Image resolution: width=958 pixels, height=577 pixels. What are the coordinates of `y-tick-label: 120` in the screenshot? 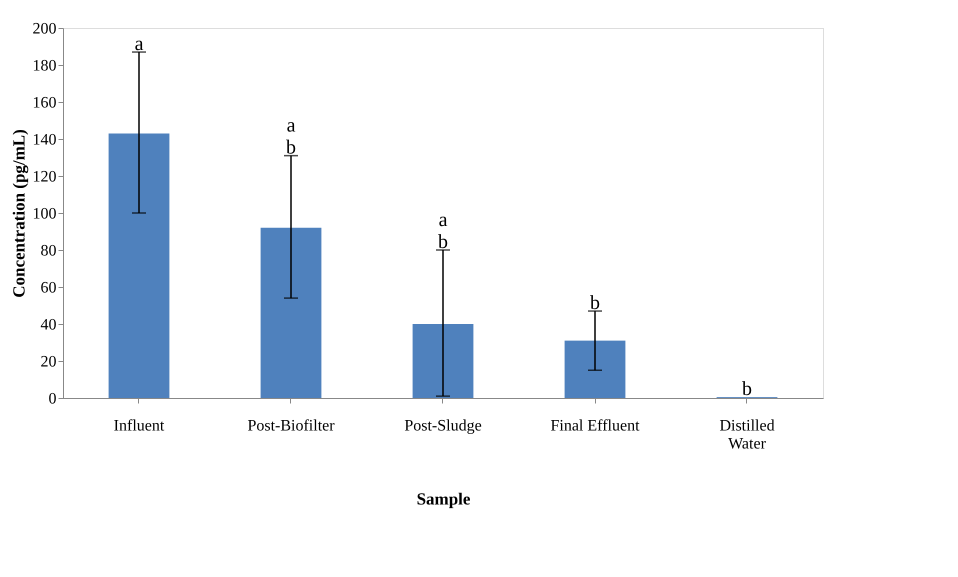 It's located at (44, 177).